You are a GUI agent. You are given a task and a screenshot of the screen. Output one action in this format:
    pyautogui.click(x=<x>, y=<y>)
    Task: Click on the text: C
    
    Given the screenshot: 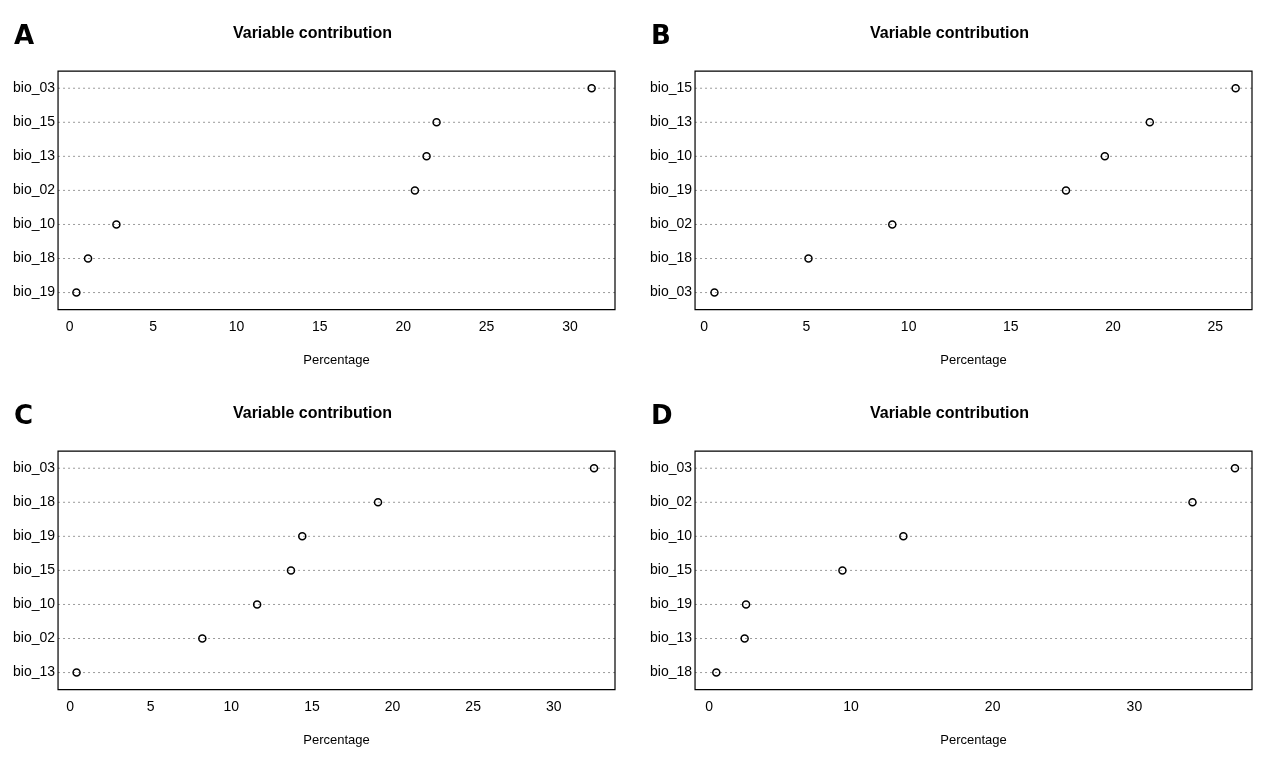 What is the action you would take?
    pyautogui.click(x=24, y=415)
    